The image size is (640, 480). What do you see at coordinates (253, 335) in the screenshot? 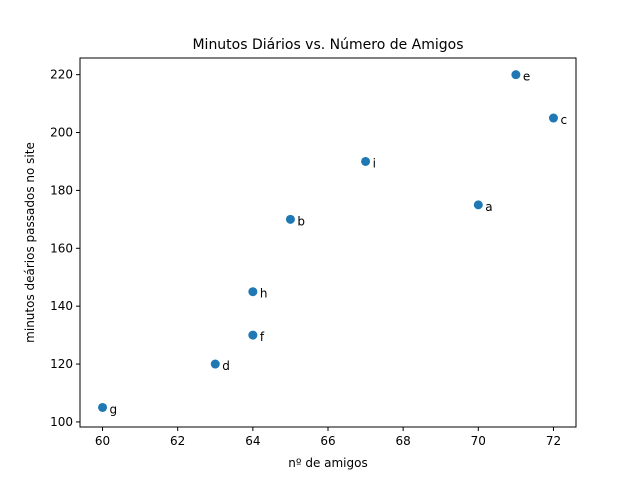
I see `data-point-f` at bounding box center [253, 335].